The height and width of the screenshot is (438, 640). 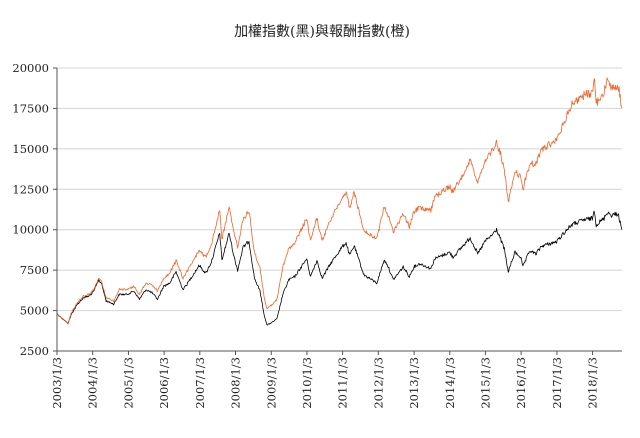 I want to click on x-tick-label: 2012/1/3, so click(x=378, y=383).